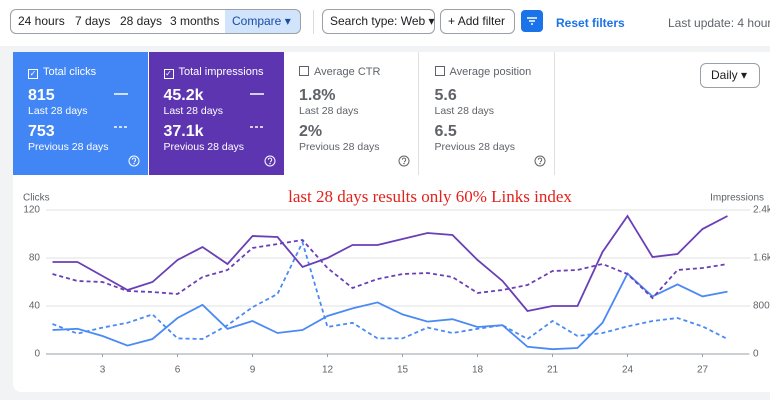 Image resolution: width=770 pixels, height=400 pixels. Describe the element at coordinates (183, 95) in the screenshot. I see `card-value: 45.2k` at that location.